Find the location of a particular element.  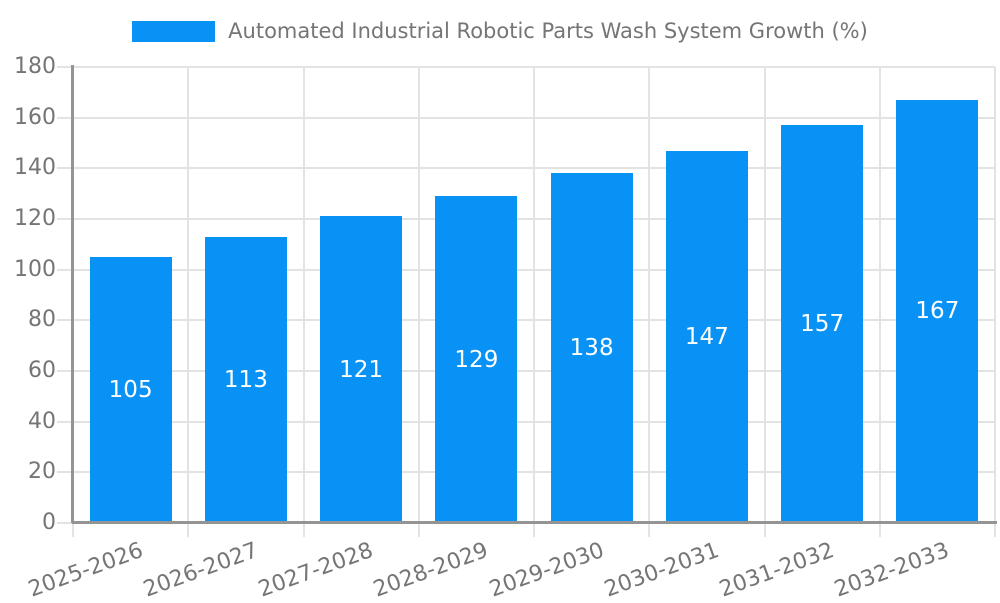

y-axis-label: 60 is located at coordinates (42, 370).